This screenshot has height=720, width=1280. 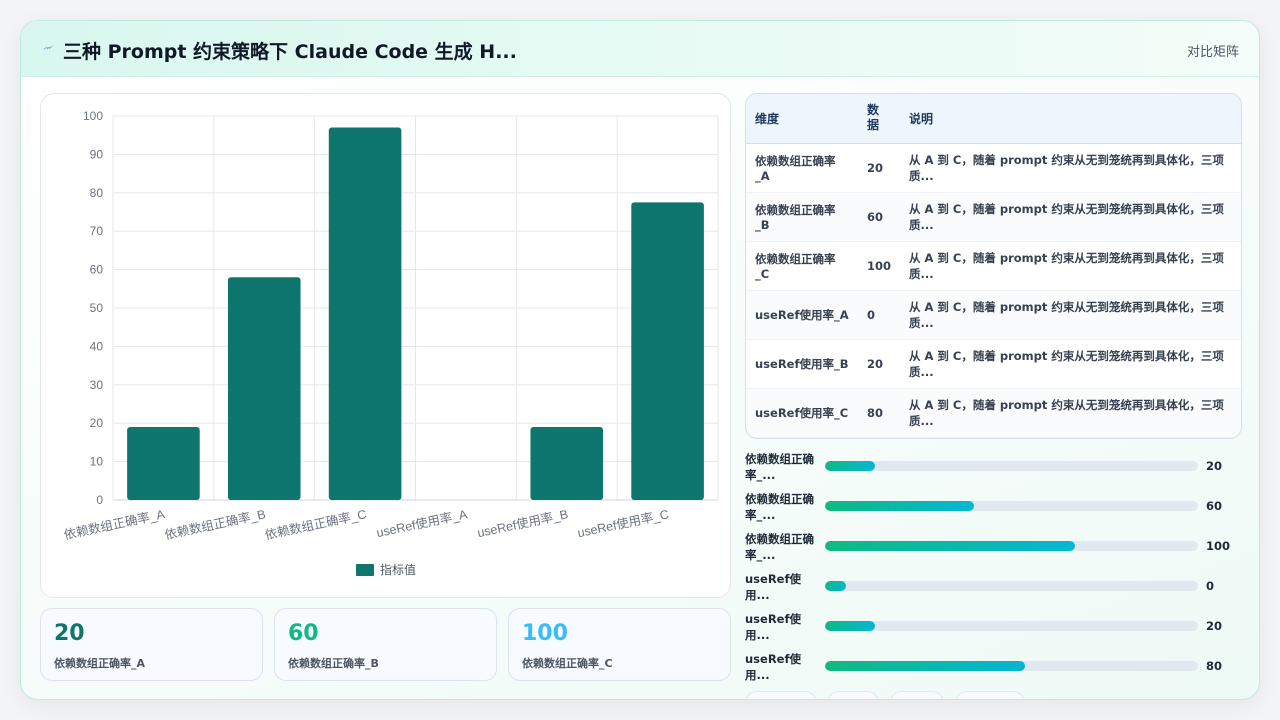 What do you see at coordinates (802, 413) in the screenshot?
I see `cell-dimension: useRef使用率_C` at bounding box center [802, 413].